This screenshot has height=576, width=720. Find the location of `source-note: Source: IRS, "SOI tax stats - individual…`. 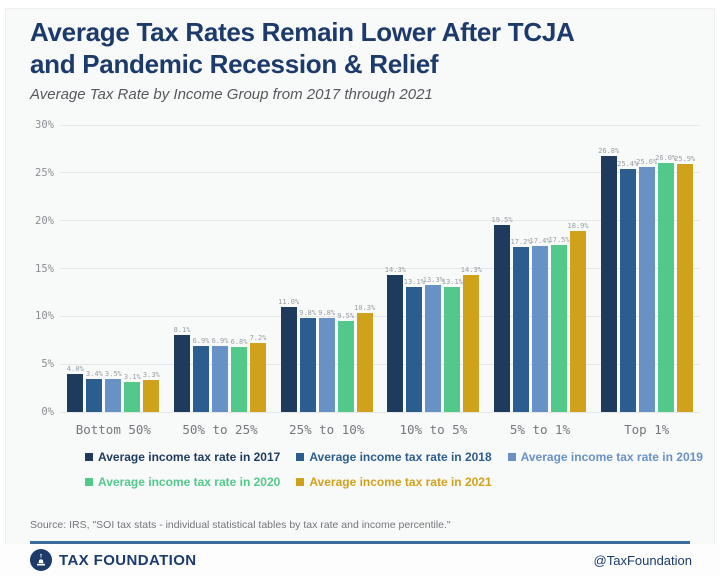

source-note: Source: IRS, "SOI tax stats - individual… is located at coordinates (240, 525).